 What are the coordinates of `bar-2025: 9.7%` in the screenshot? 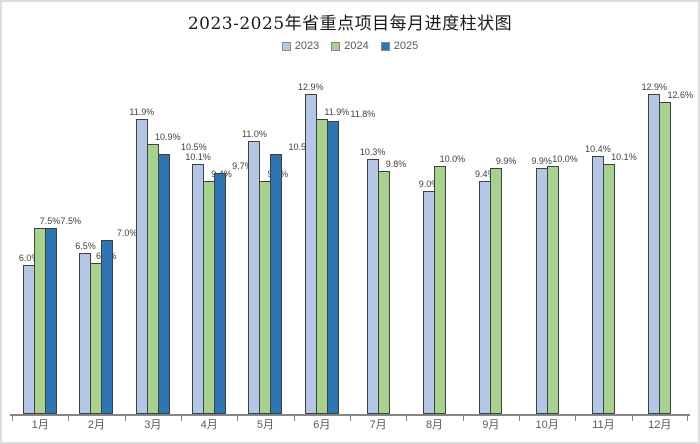 It's located at (233, 287).